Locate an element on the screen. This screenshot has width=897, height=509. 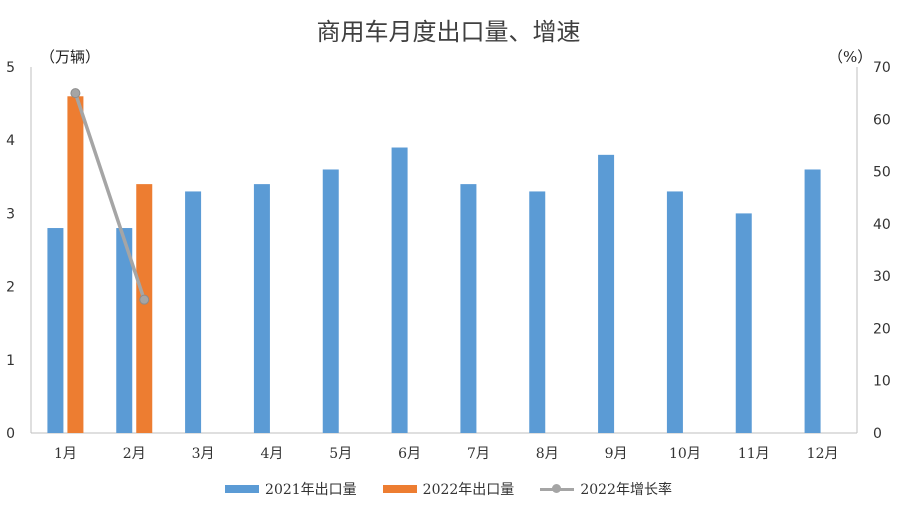
right-axis-tick-label: 20 is located at coordinates (882, 329).